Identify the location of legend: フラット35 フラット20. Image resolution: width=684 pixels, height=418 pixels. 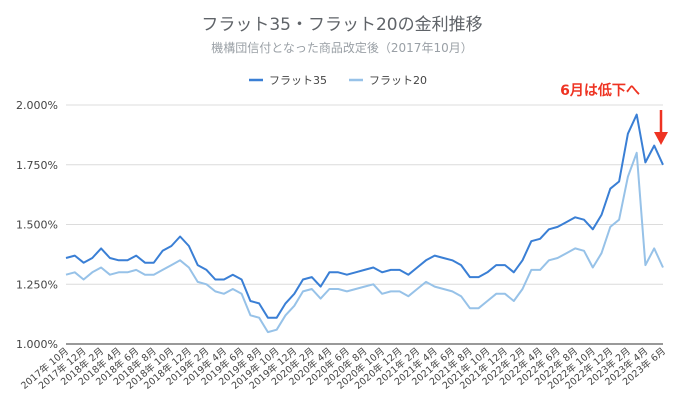
(338, 80).